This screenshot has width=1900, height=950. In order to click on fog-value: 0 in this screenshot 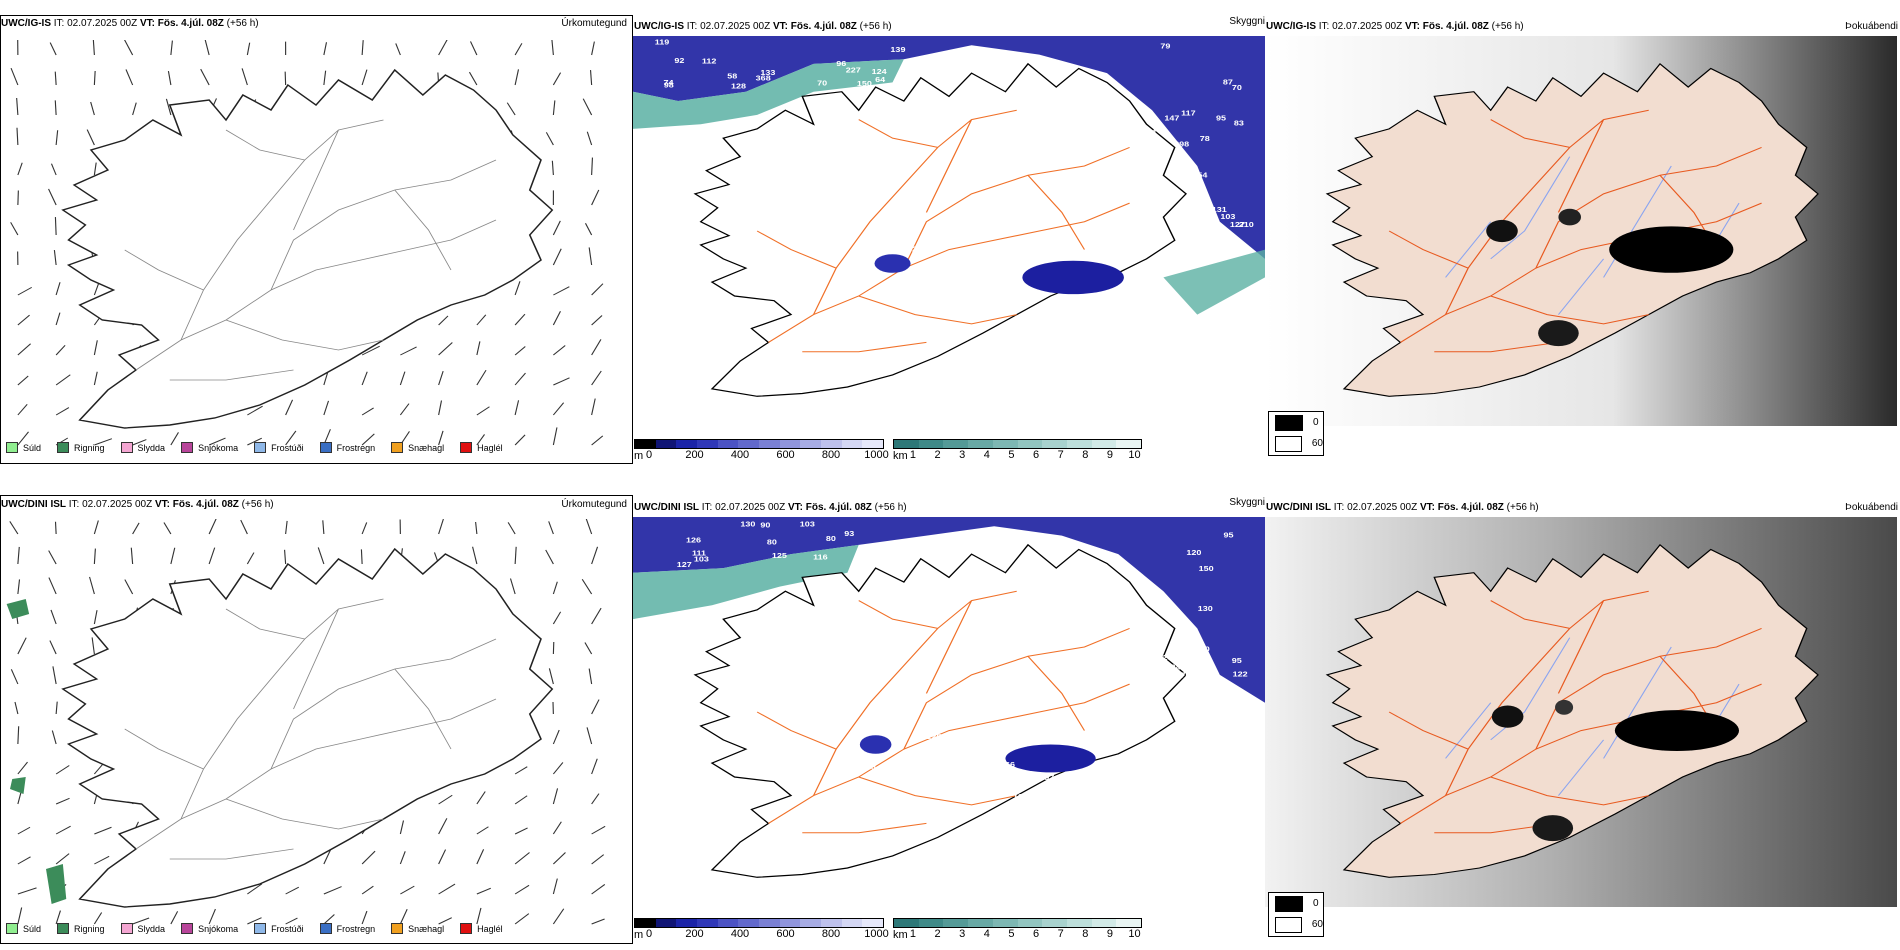, I will do `click(1316, 422)`.